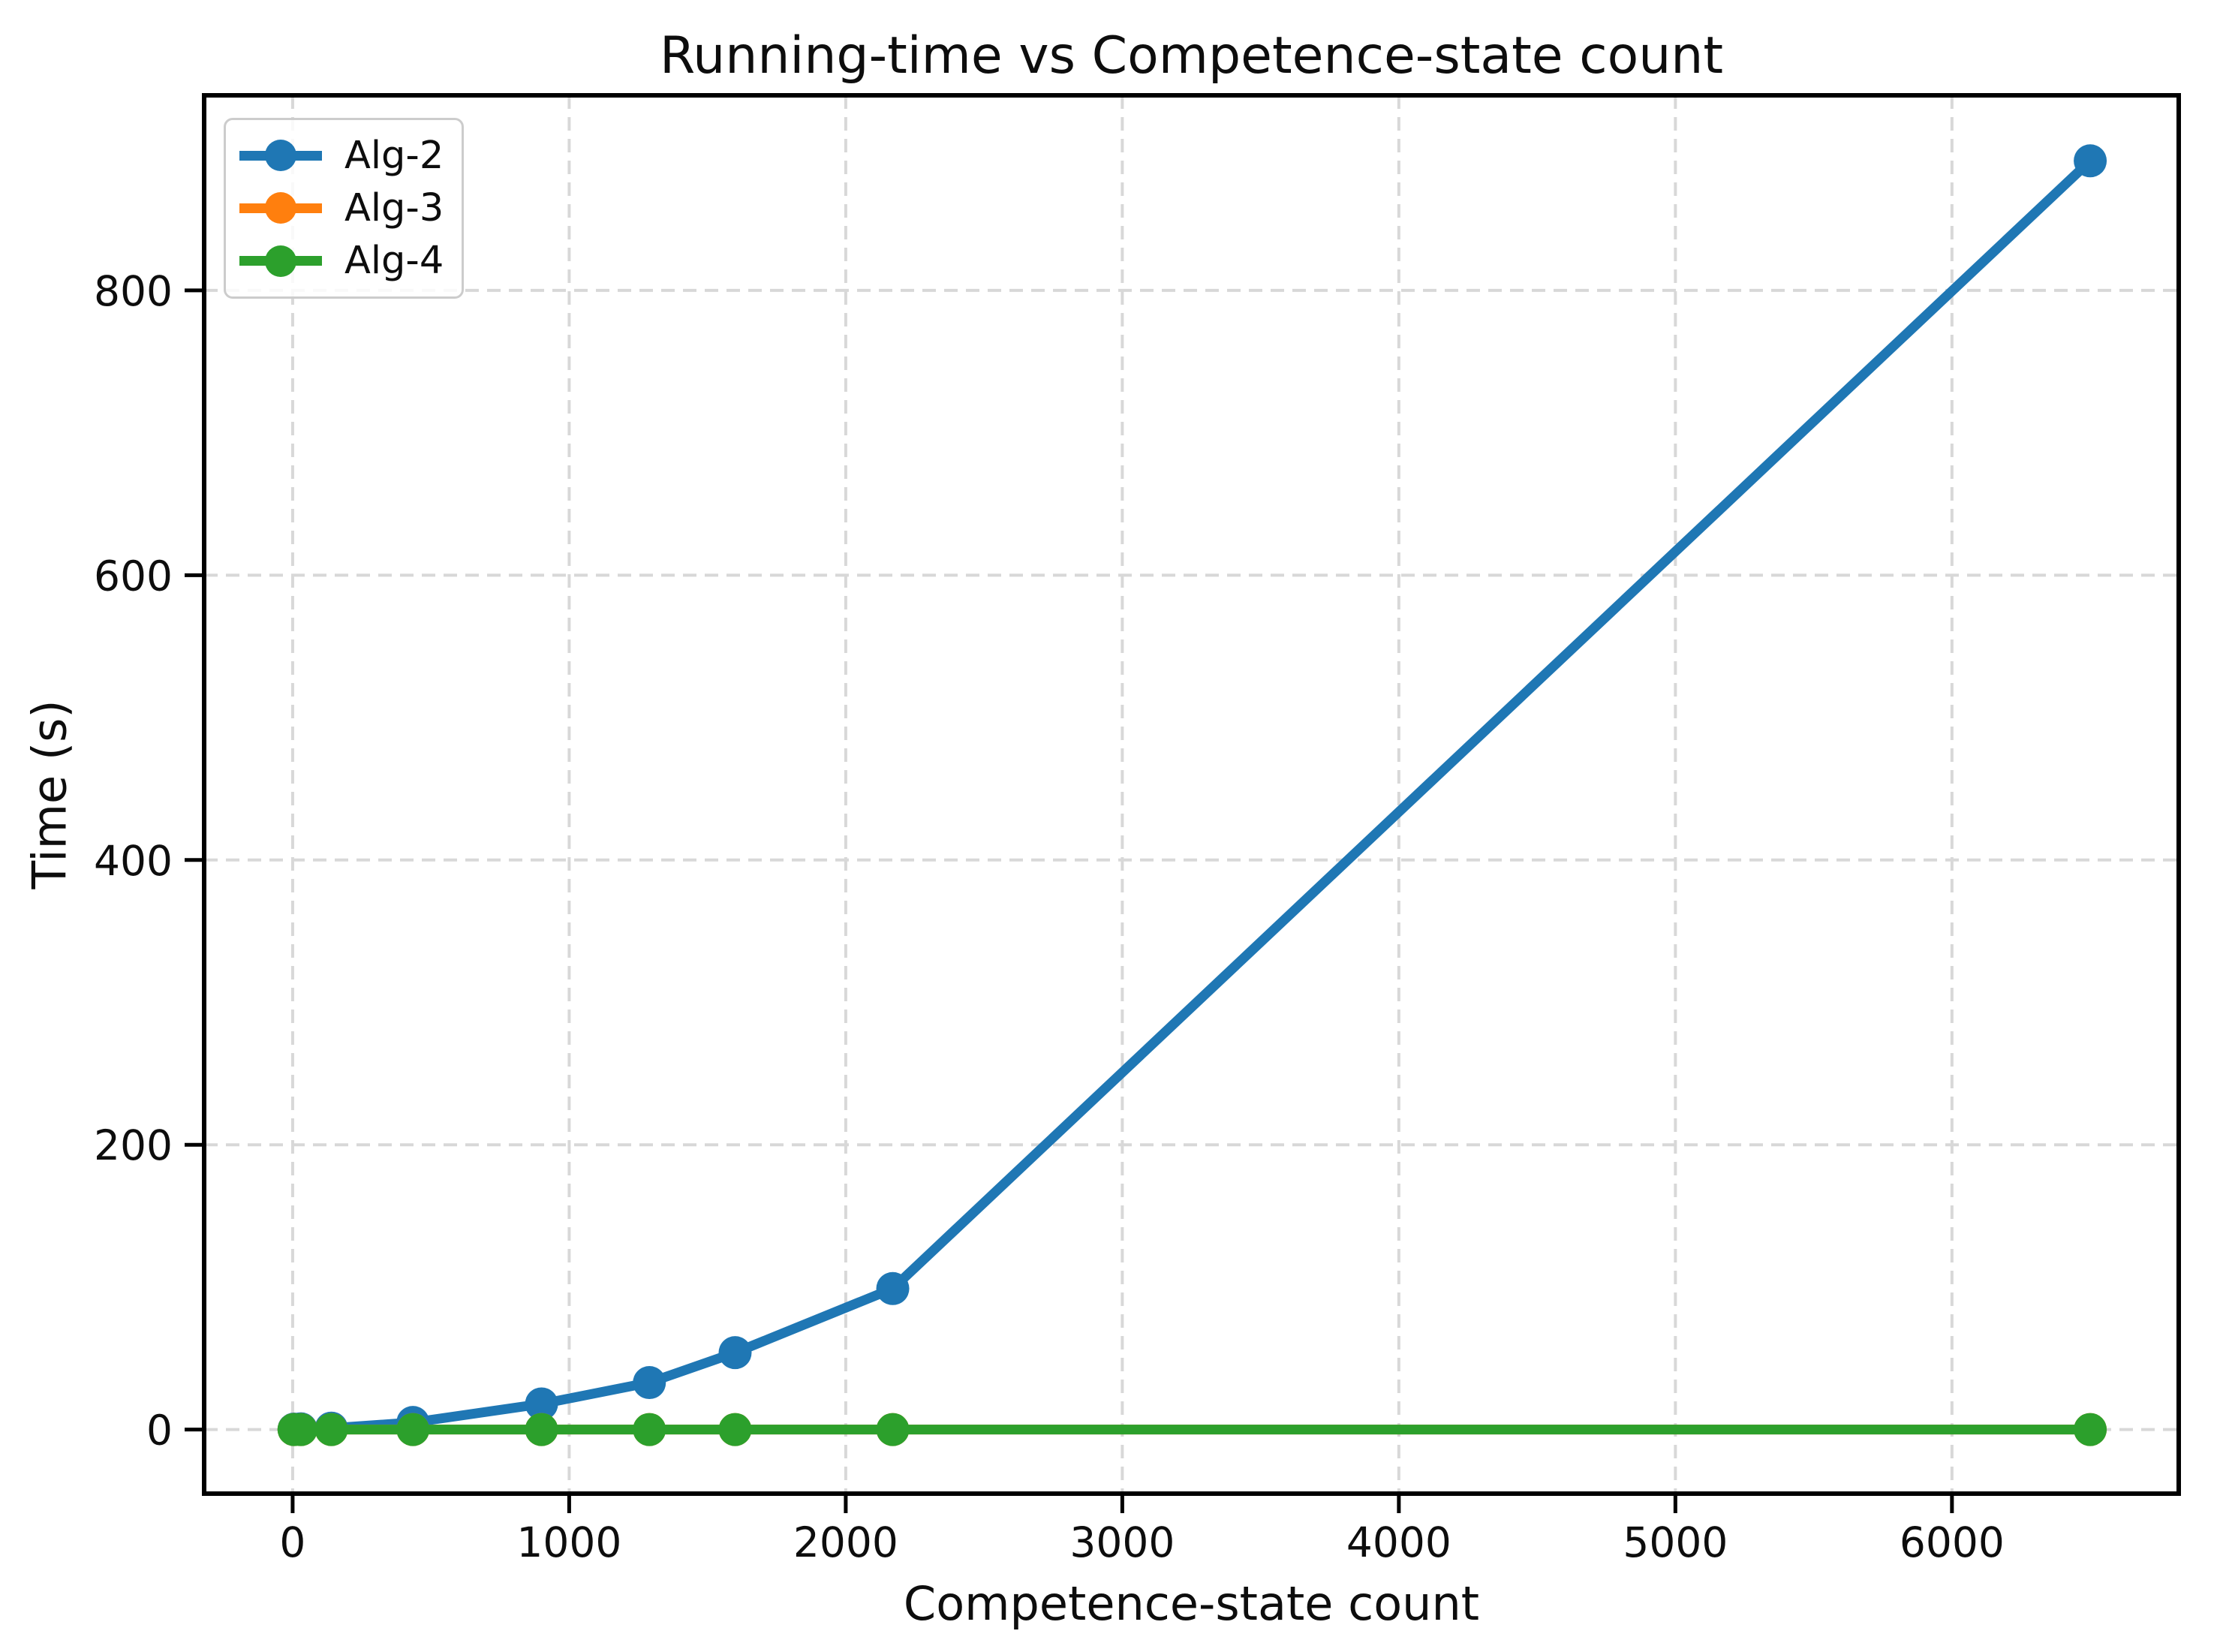 This screenshot has width=2220, height=1652. Describe the element at coordinates (133, 861) in the screenshot. I see `y-tick-label-400: 400` at that location.